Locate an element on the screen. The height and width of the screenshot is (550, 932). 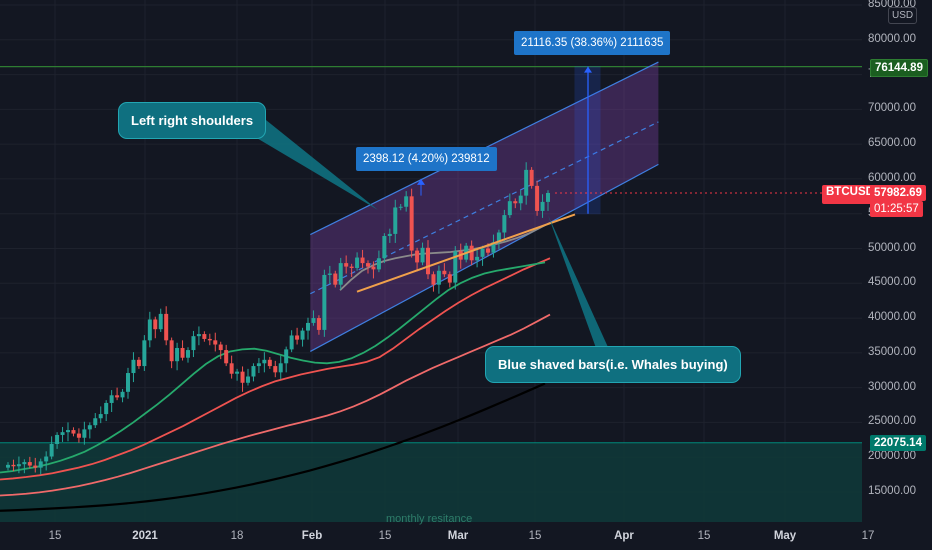
resistance-zone is located at coordinates (431, 482).